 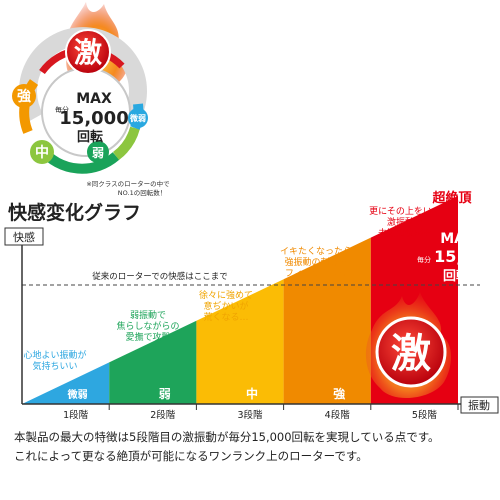 I want to click on meter-ring-lime, so click(x=126, y=143).